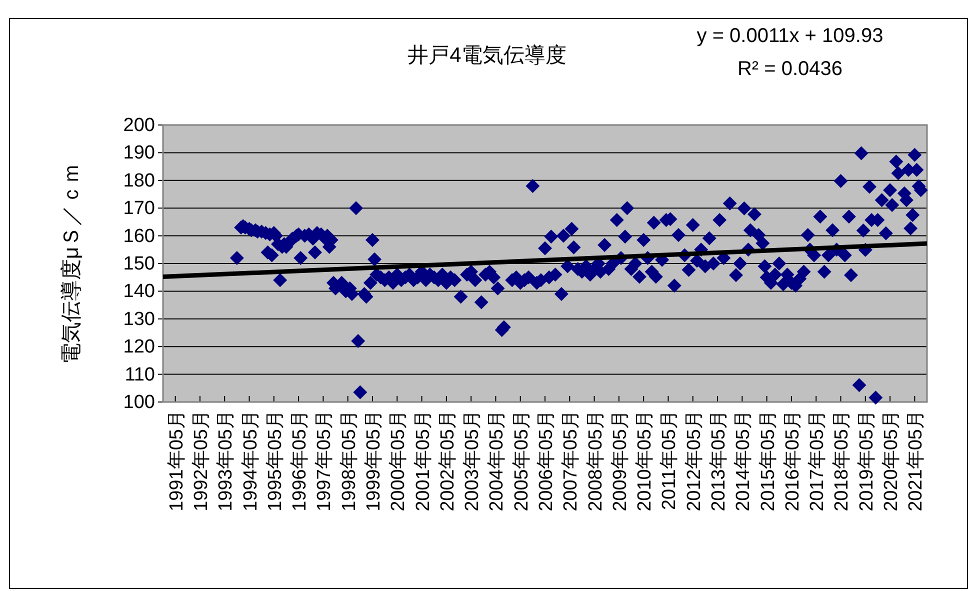 The height and width of the screenshot is (591, 970). What do you see at coordinates (139, 347) in the screenshot?
I see `y-tick-label: 120` at bounding box center [139, 347].